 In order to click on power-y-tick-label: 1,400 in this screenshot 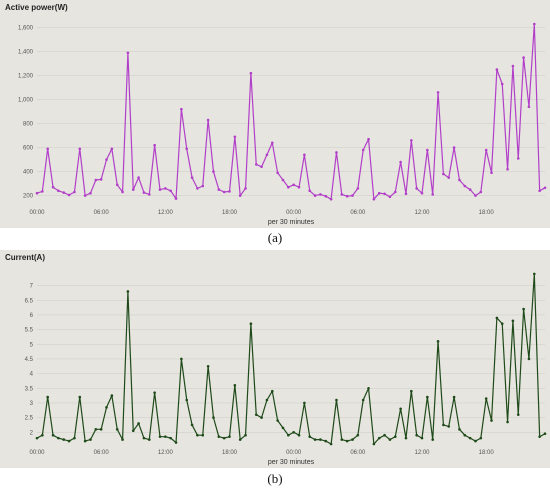, I will do `click(26, 53)`.